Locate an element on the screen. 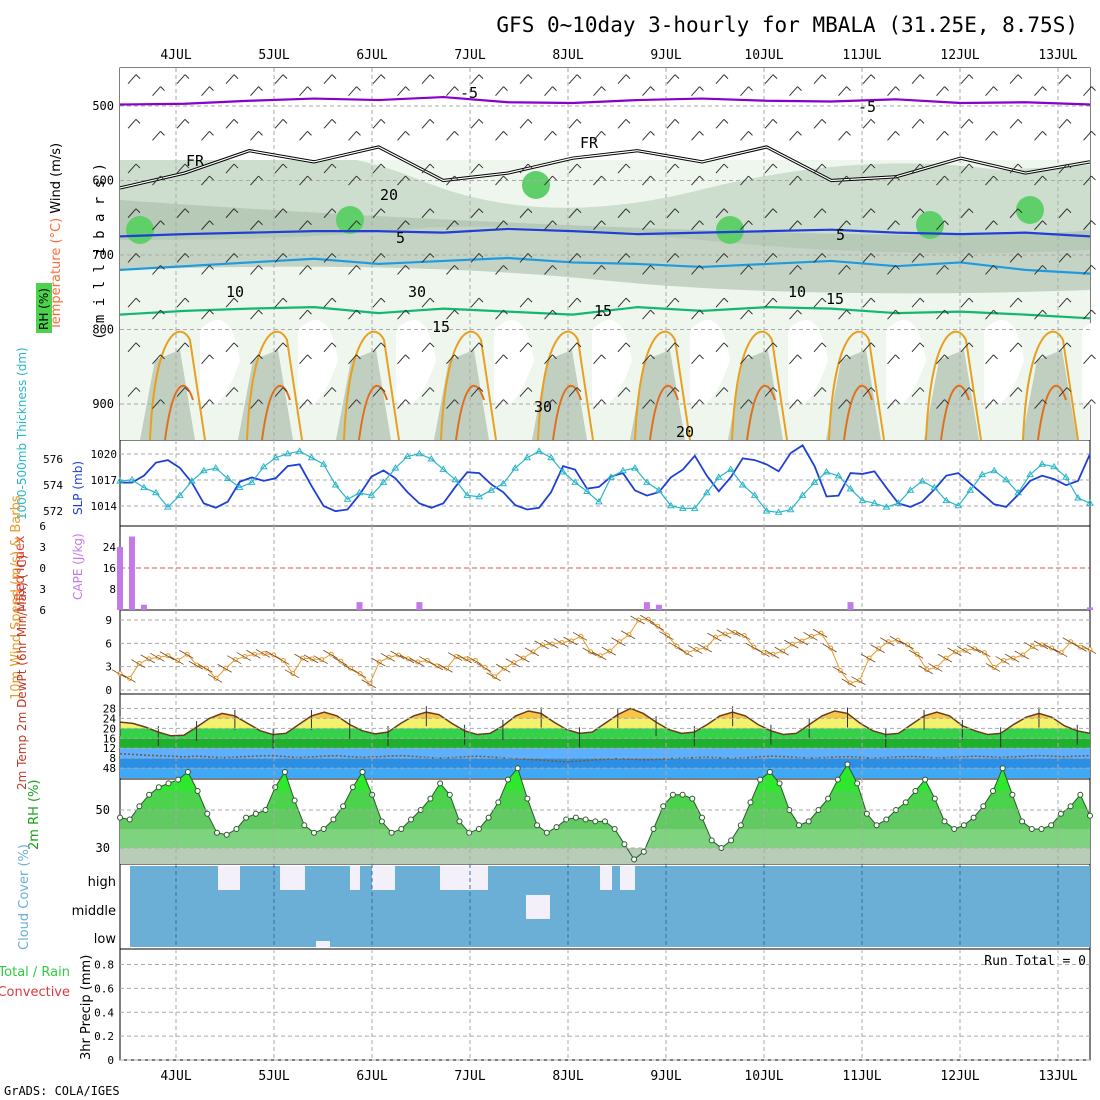 Image resolution: width=1100 pixels, height=1100 pixels. y-axis-label-rh: RH (%) is located at coordinates (44, 309).